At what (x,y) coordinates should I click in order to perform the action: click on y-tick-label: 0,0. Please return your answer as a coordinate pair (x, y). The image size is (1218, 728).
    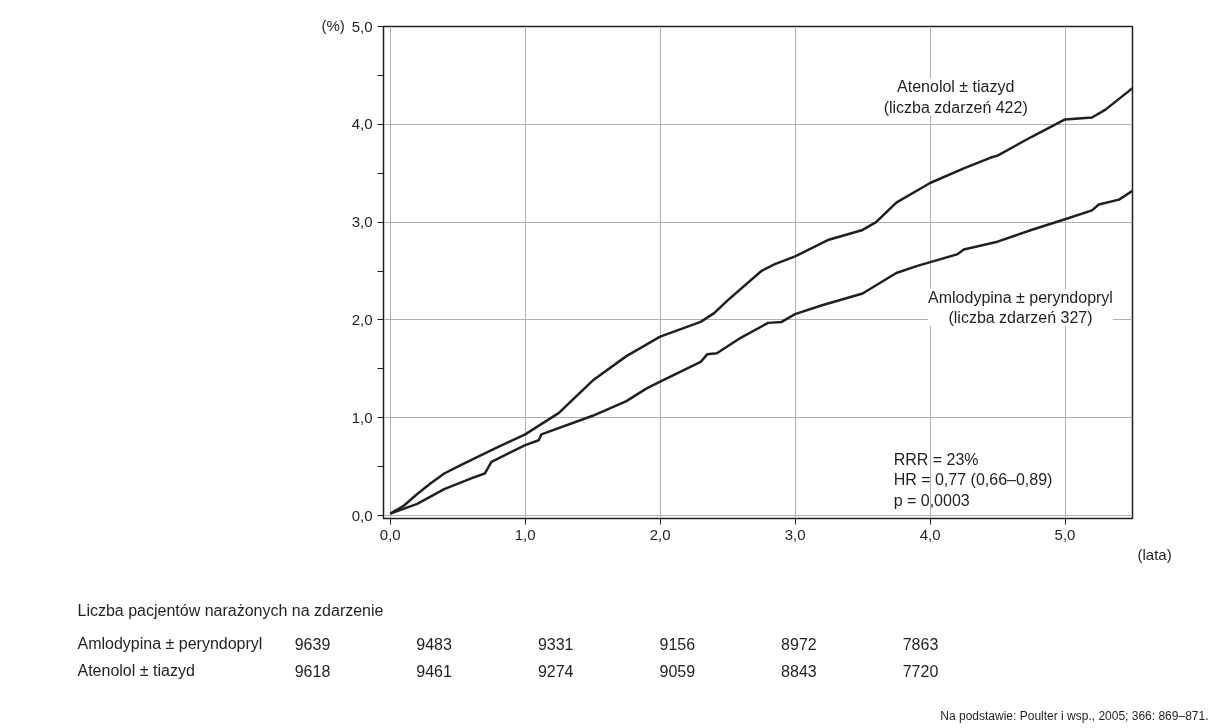
    Looking at the image, I should click on (362, 515).